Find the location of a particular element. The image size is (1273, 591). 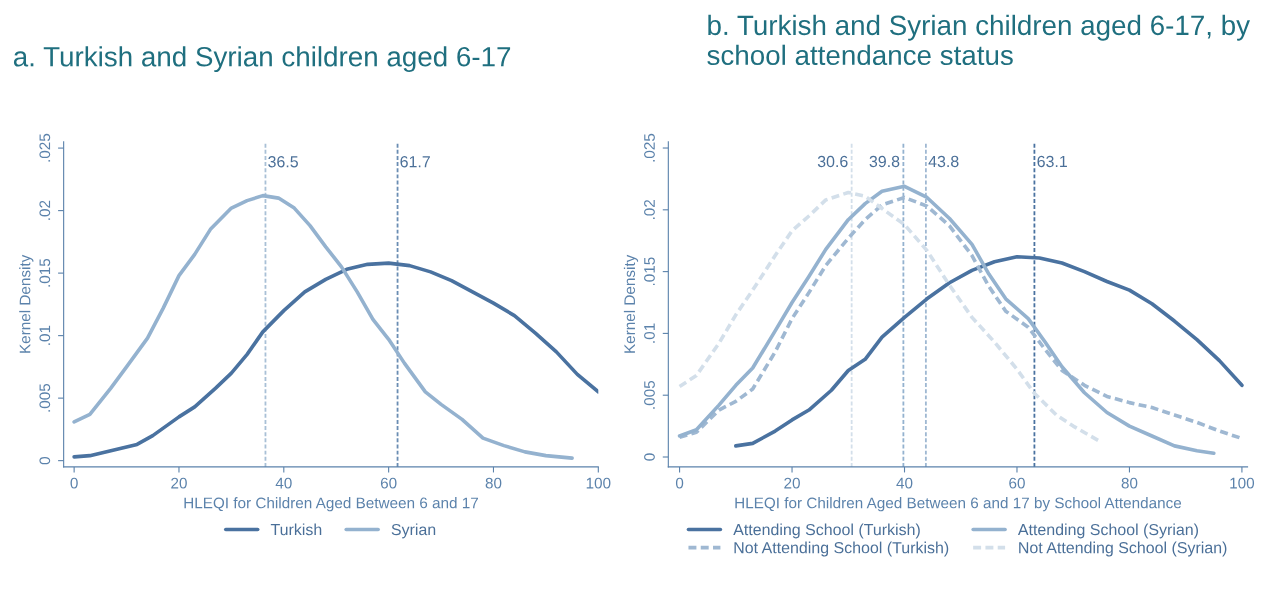

x-axis-title: HLEQI for Children Aged Between 6 and 17 is located at coordinates (331, 504).